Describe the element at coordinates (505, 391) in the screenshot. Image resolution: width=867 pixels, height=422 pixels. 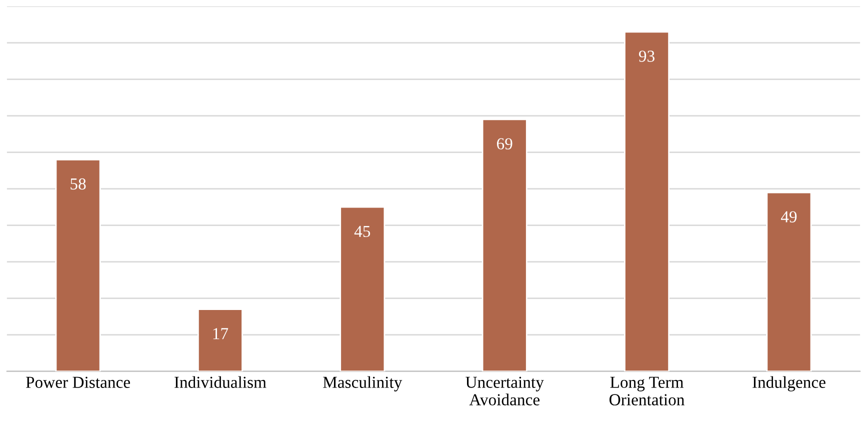
I see `x-tick-label: Uncertainty Avoidance` at that location.